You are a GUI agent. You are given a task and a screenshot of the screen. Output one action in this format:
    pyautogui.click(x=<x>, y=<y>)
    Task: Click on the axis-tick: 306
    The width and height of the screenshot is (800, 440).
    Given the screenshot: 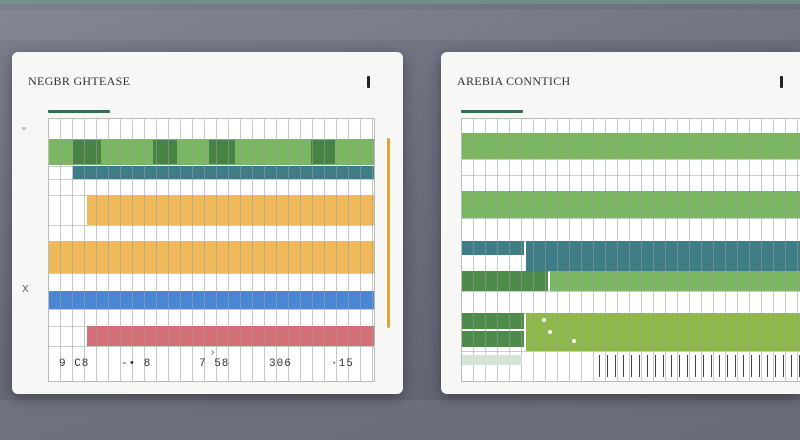 What is the action you would take?
    pyautogui.click(x=280, y=364)
    